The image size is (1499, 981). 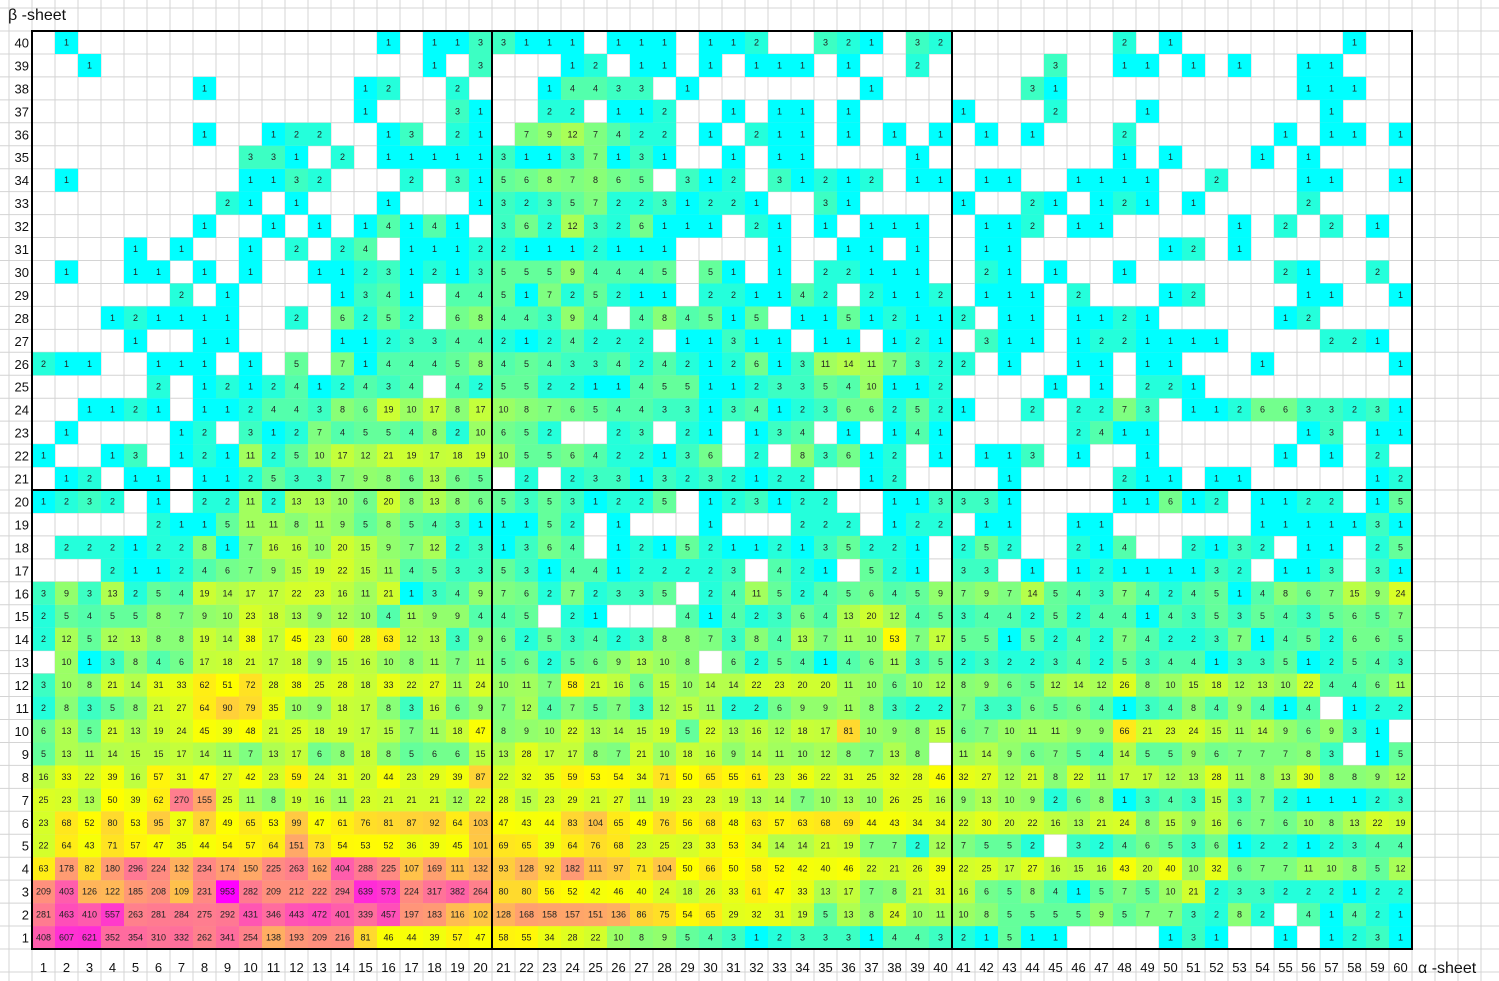 I want to click on cell-value: 23, so click(x=779, y=685).